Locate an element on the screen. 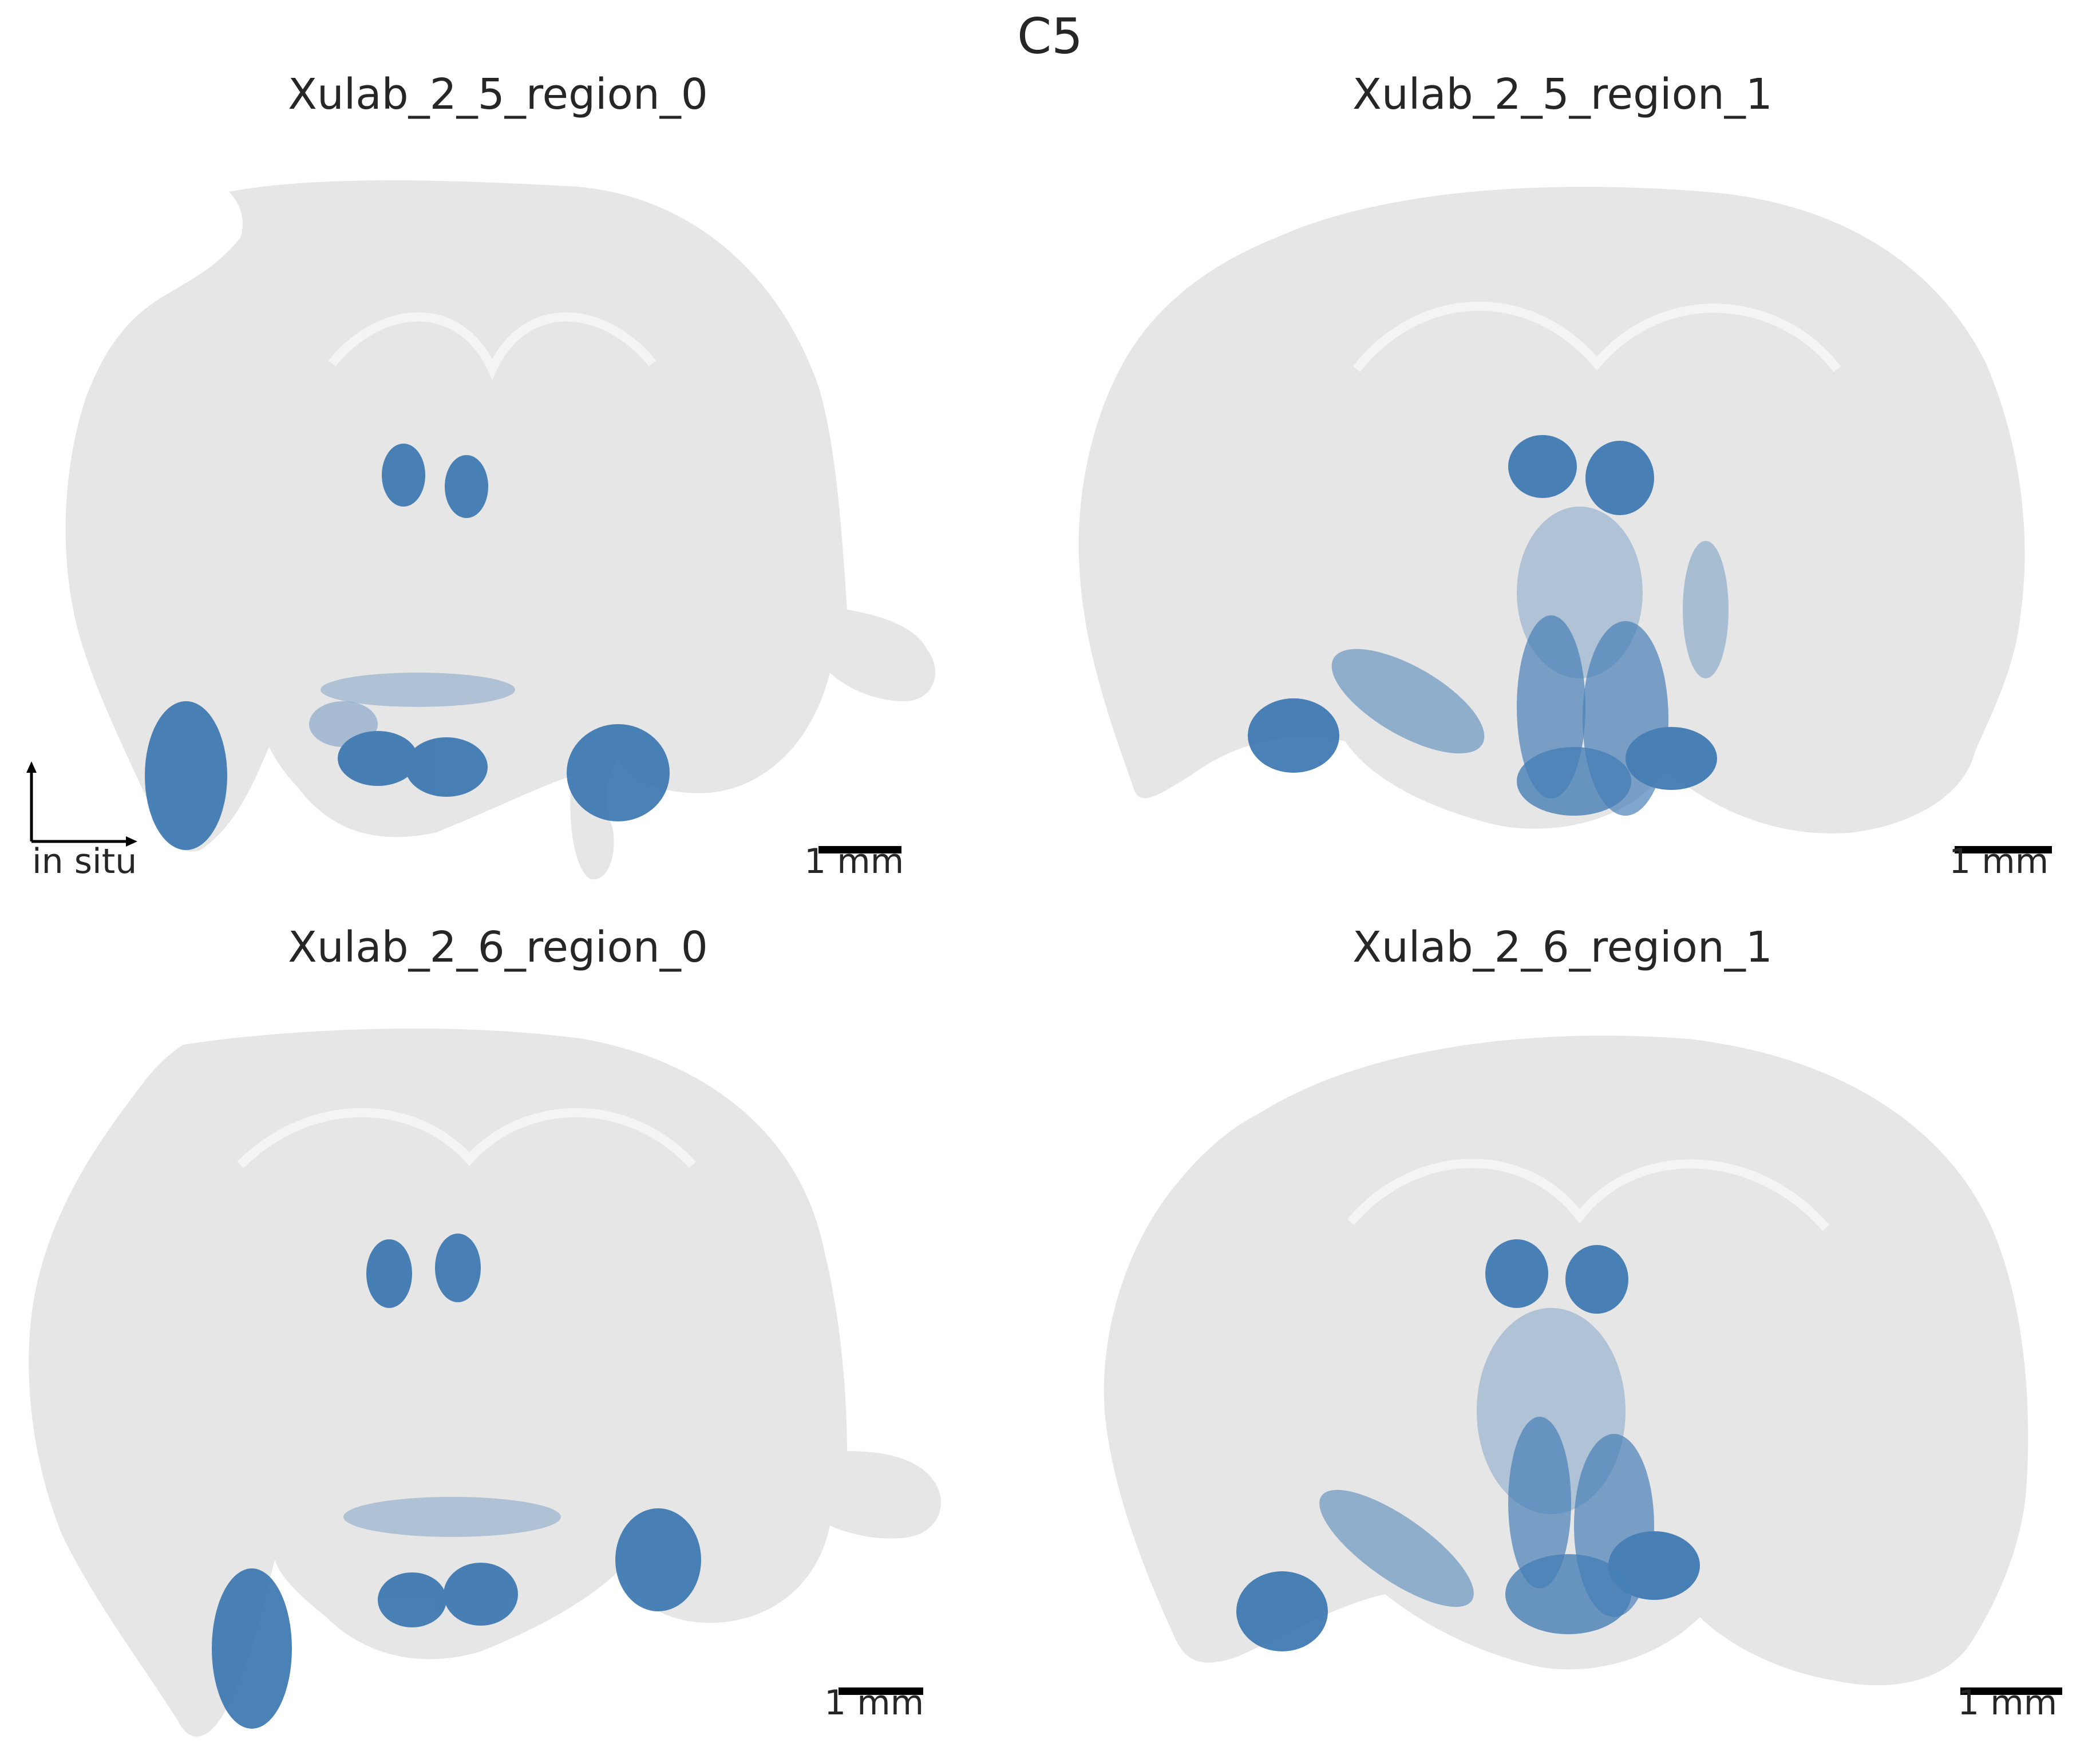 This screenshot has width=2100, height=1743. panel-title: Xulab_2_5_region_0 is located at coordinates (498, 94).